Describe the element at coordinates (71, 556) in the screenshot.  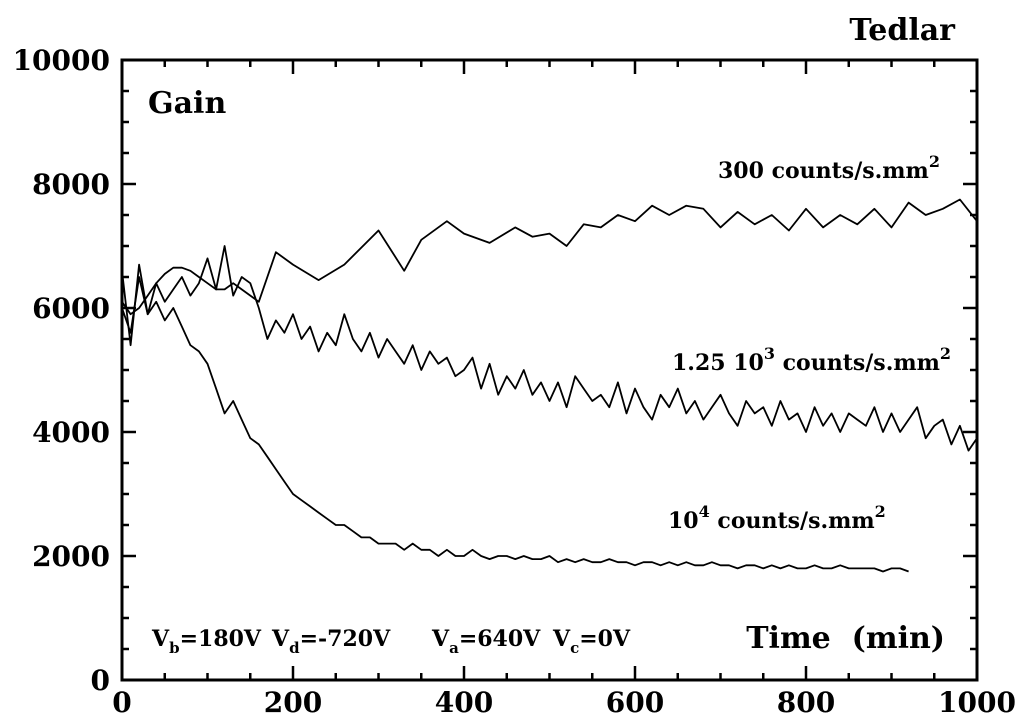
I see `y-tick-label: 2000` at that location.